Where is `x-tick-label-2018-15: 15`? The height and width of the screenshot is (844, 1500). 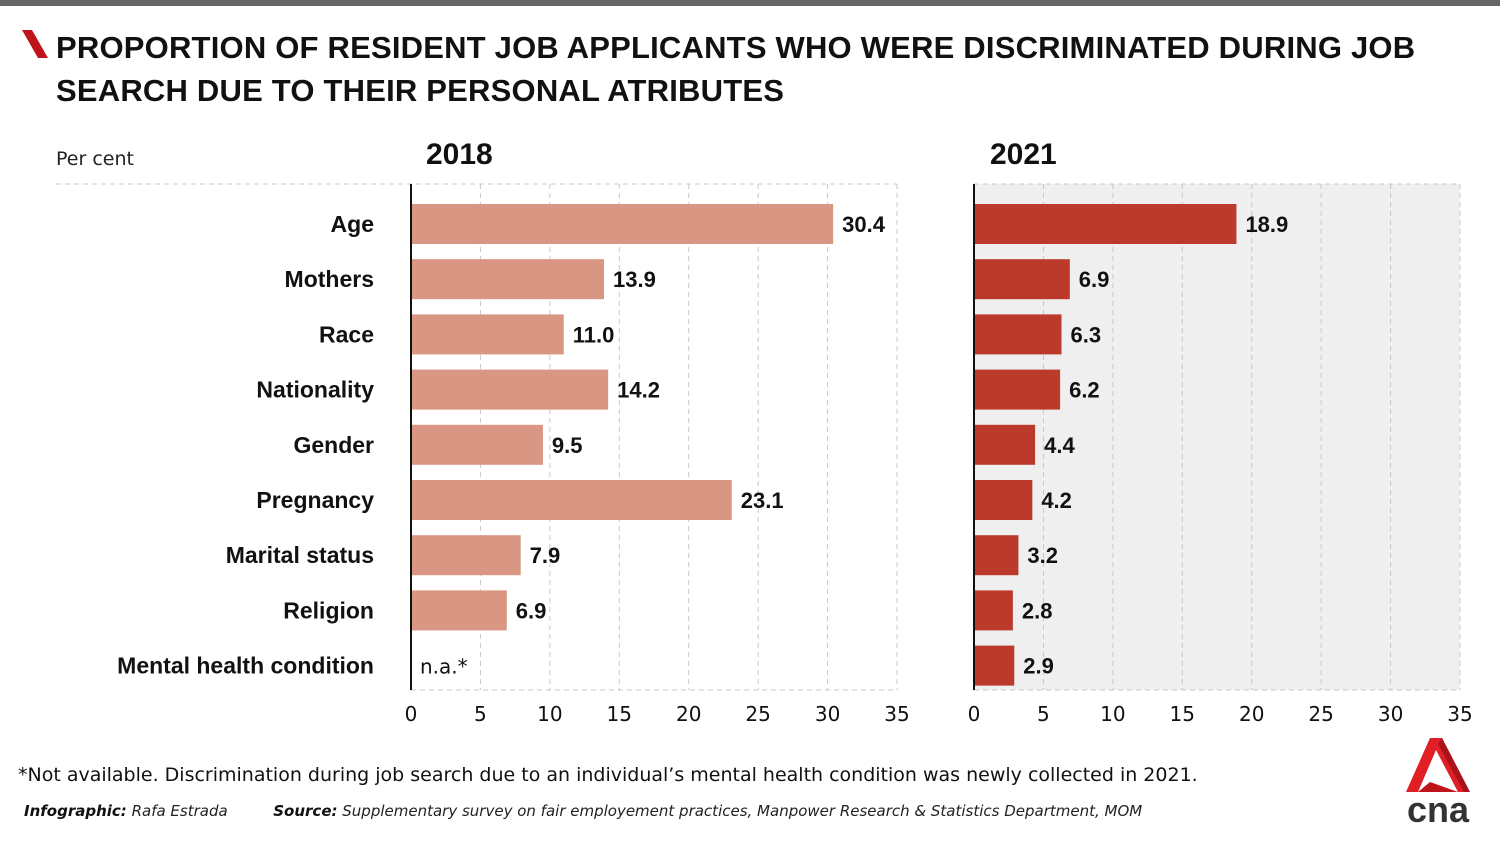
x-tick-label-2018-15: 15 is located at coordinates (619, 714).